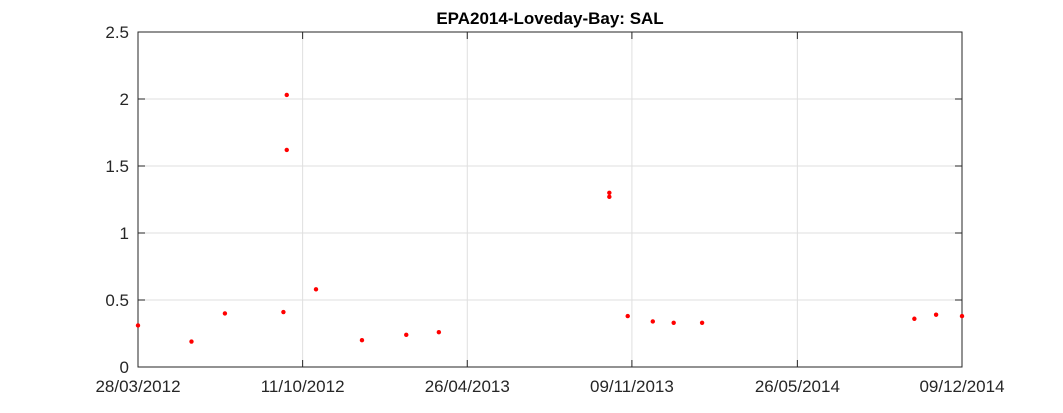 This screenshot has width=1063, height=413. Describe the element at coordinates (632, 386) in the screenshot. I see `x-tick-label: 09/11/2013` at that location.